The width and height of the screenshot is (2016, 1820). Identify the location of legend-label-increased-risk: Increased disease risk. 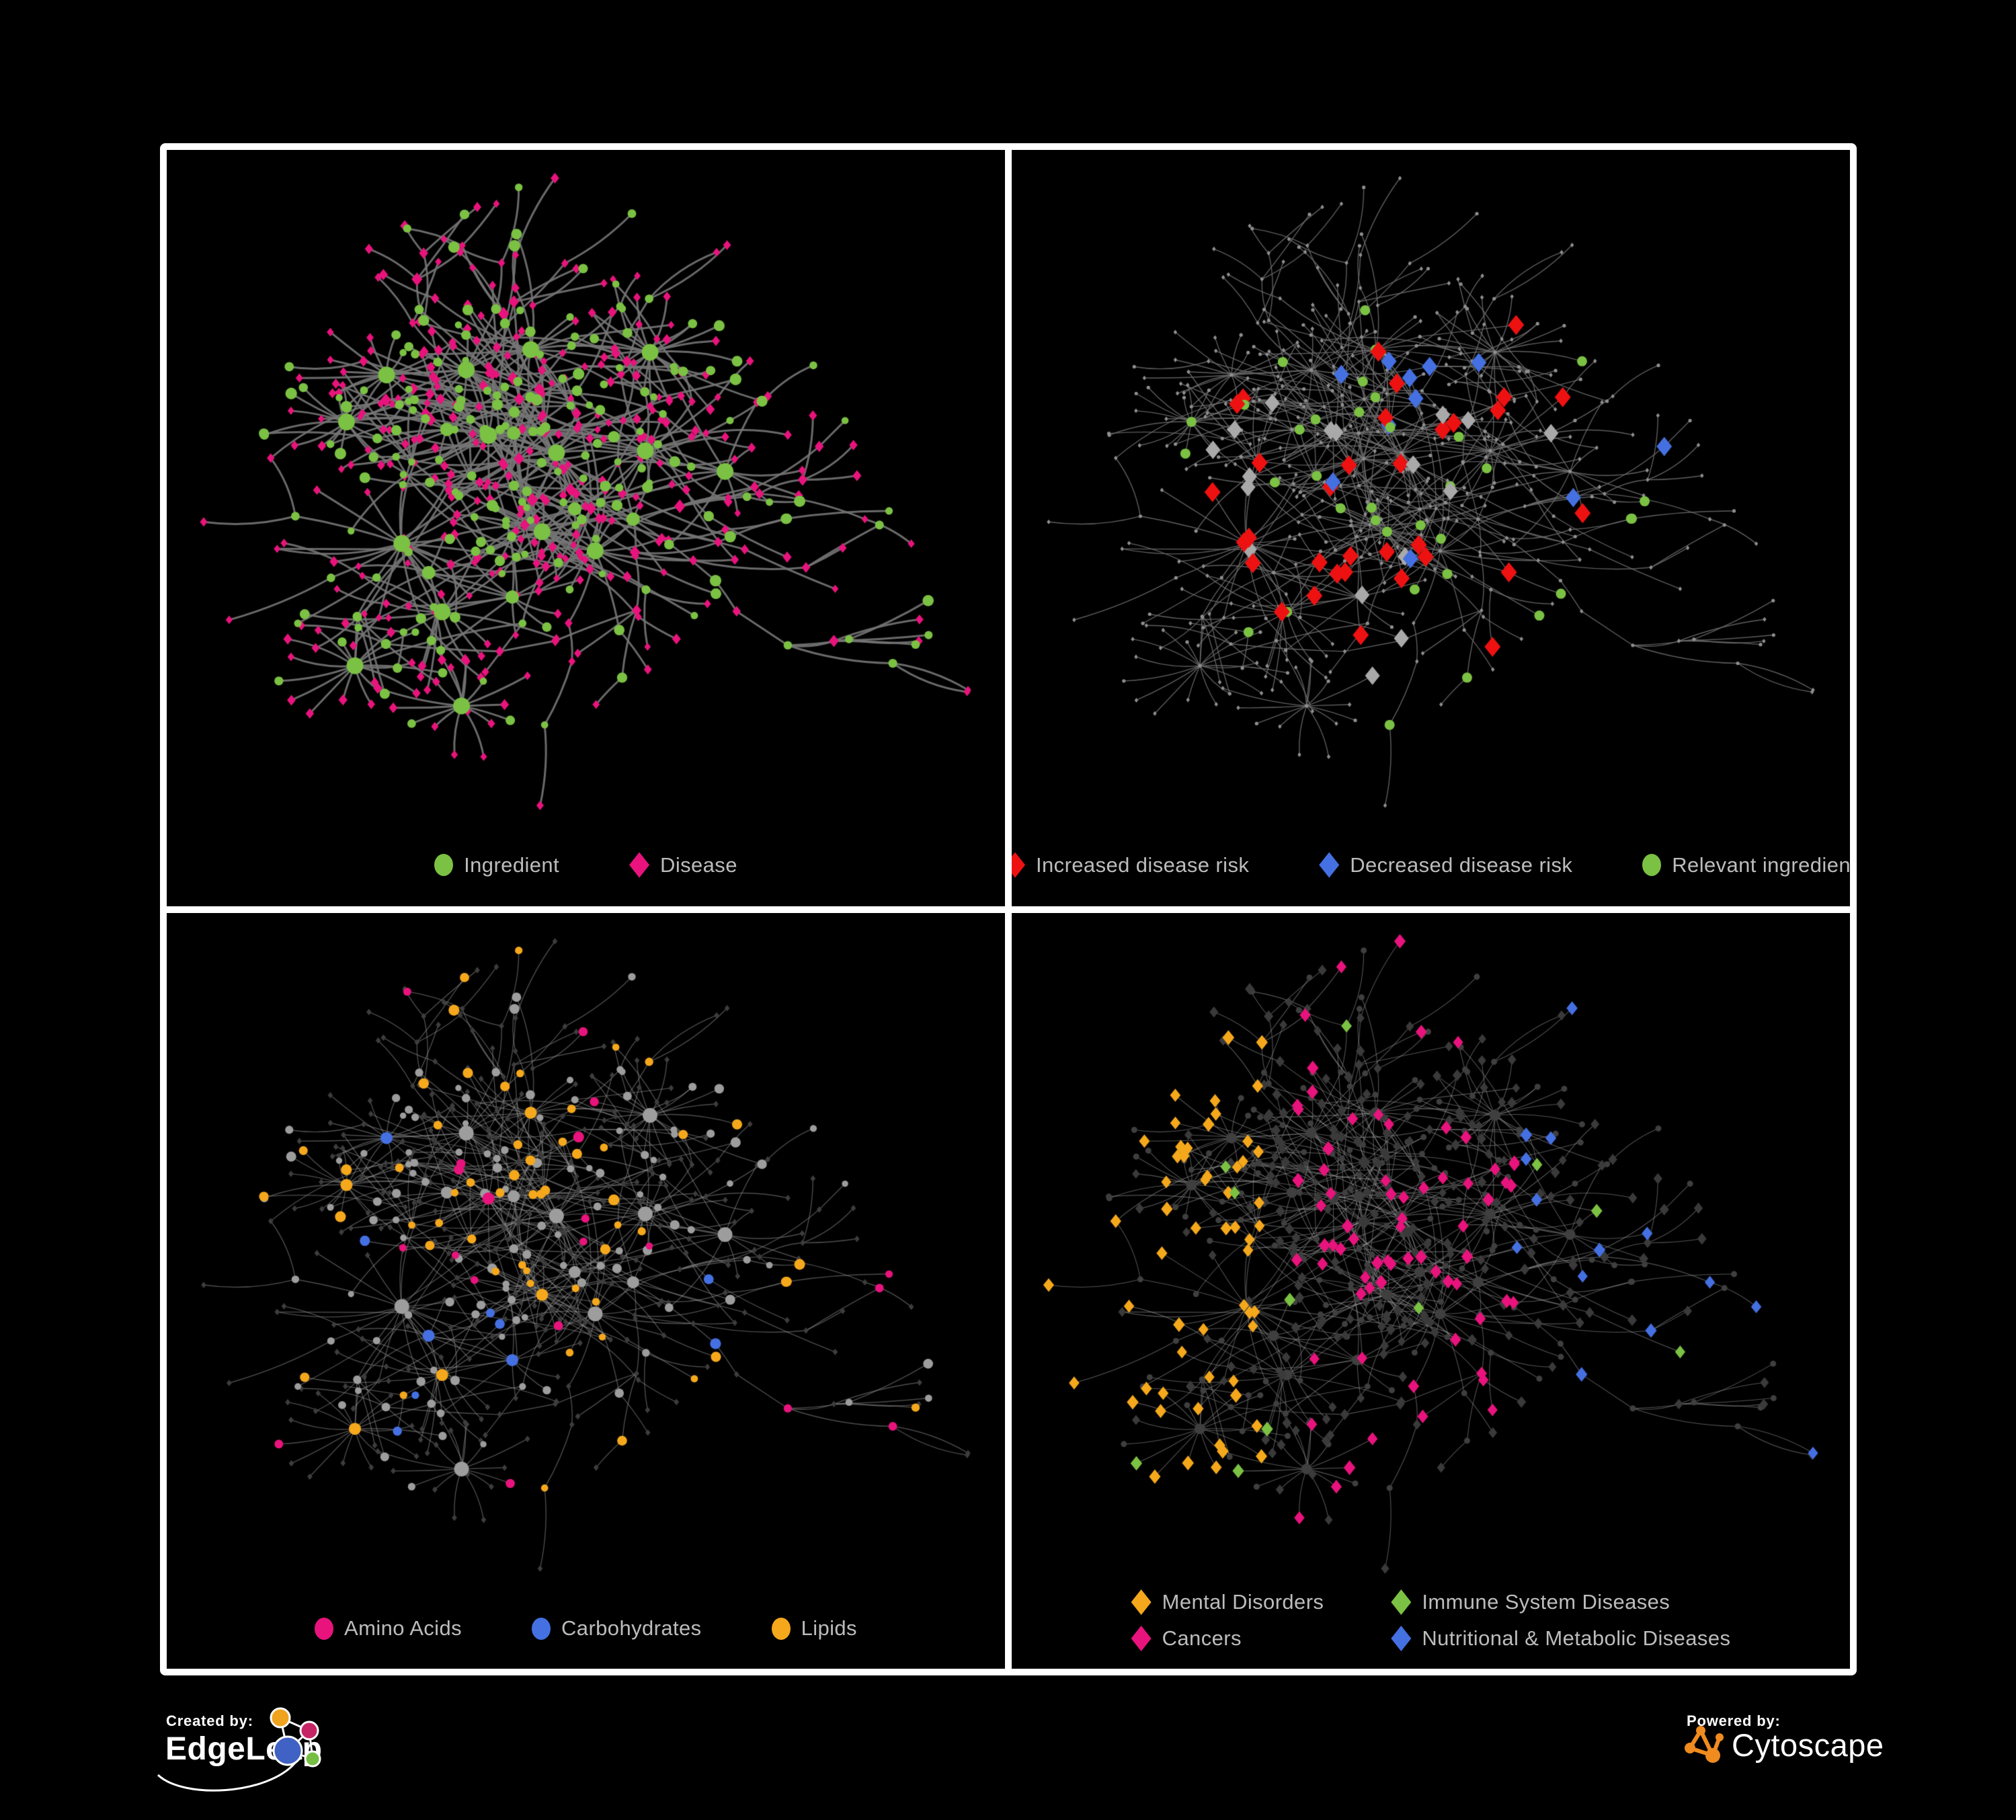
(1143, 865).